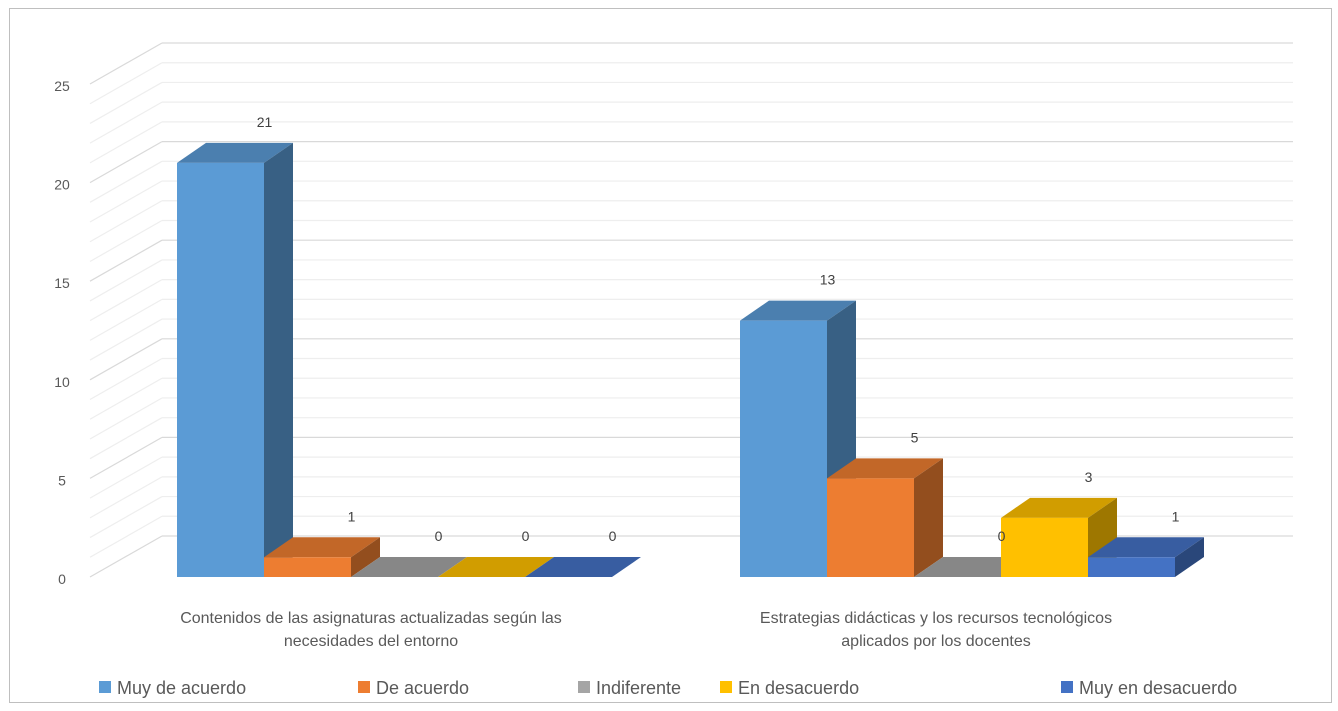  What do you see at coordinates (798, 688) in the screenshot?
I see `legend-label: En desacuerdo` at bounding box center [798, 688].